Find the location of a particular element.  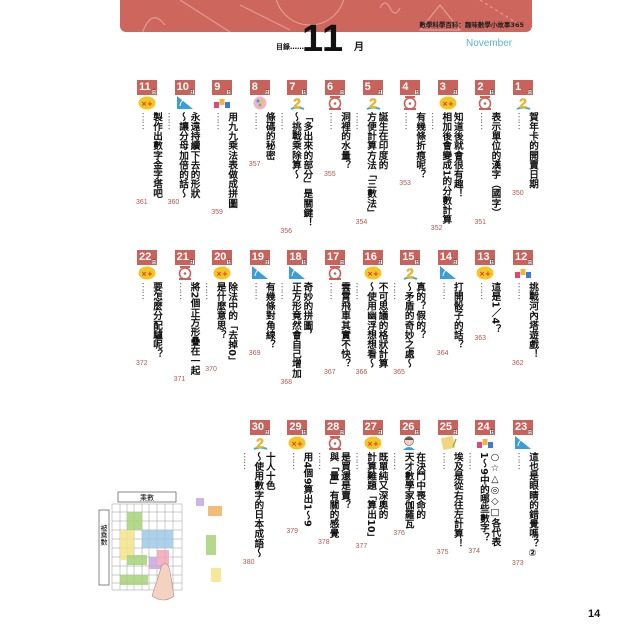

page-reference: 362 is located at coordinates (518, 363).